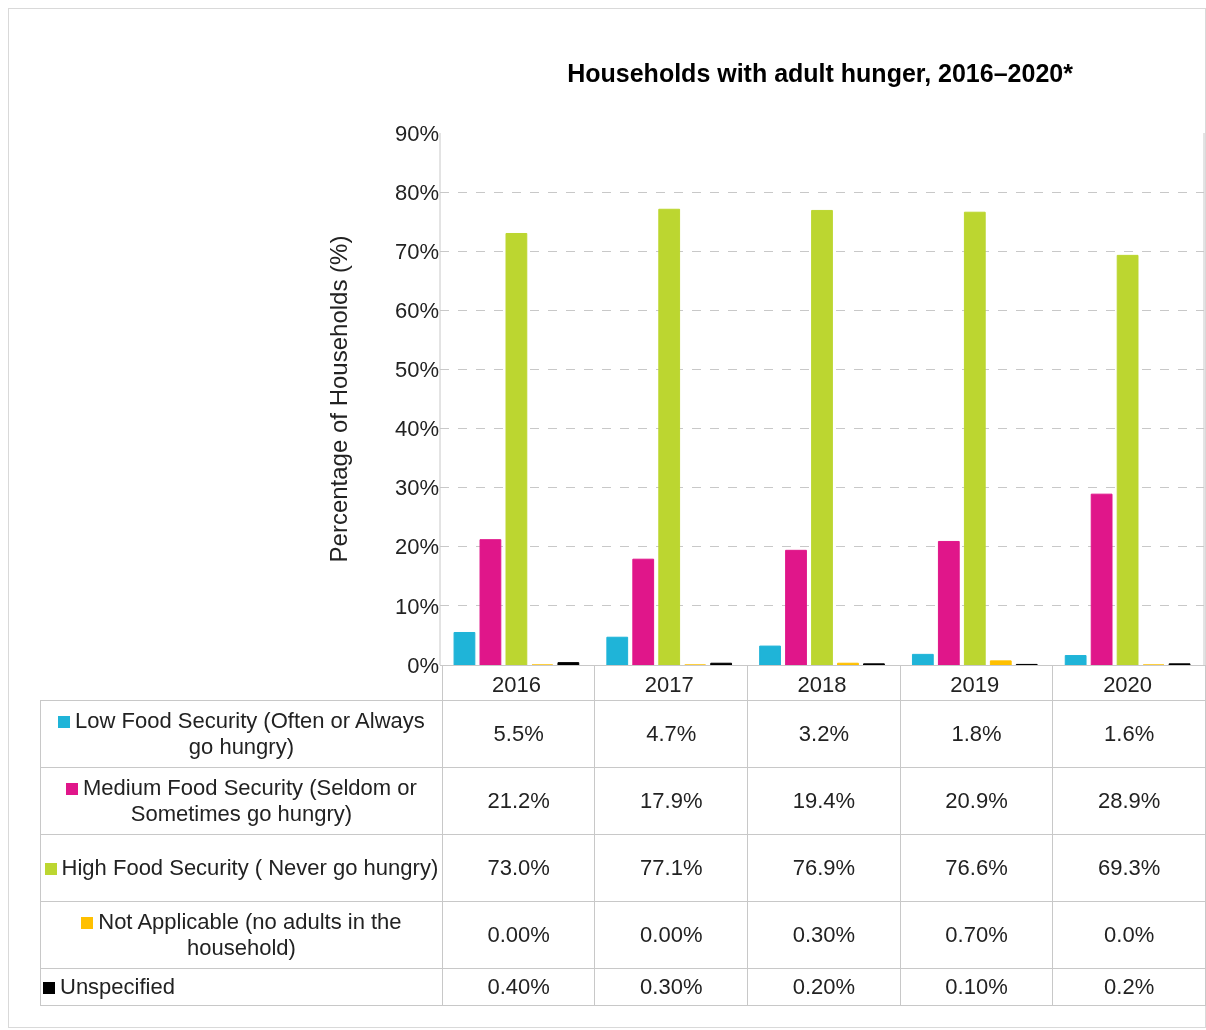 The image size is (1206, 1030). Describe the element at coordinates (416, 133) in the screenshot. I see `y-tick-label: 90%` at that location.